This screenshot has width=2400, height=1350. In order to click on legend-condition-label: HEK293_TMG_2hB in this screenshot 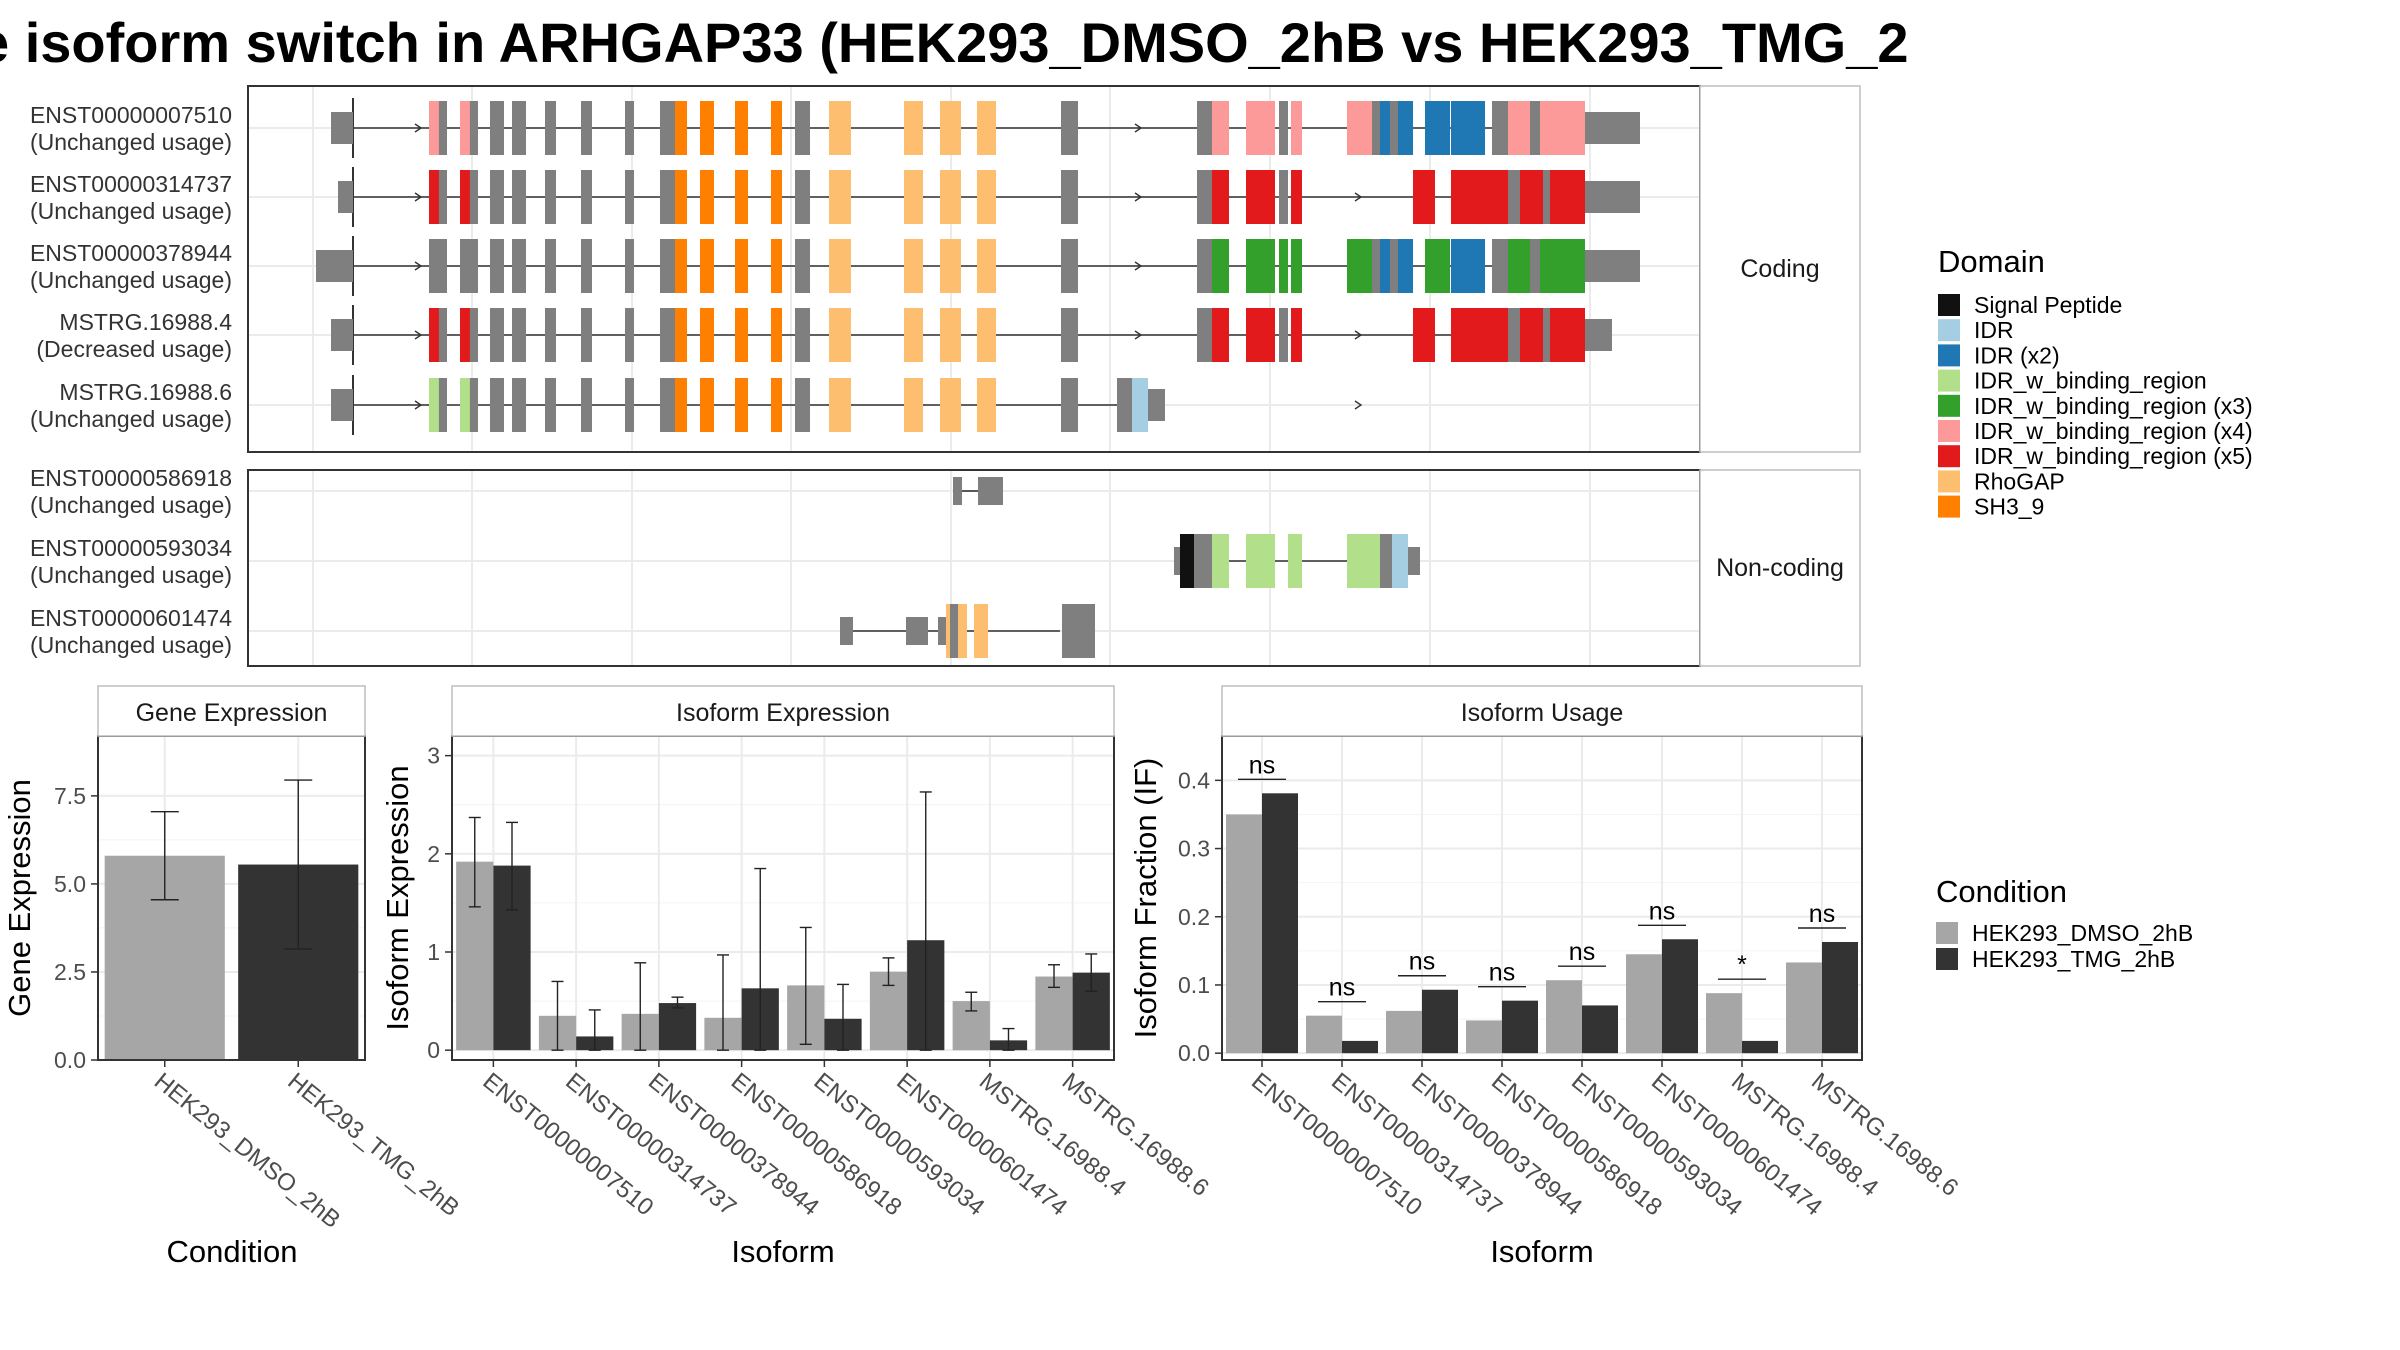, I will do `click(2073, 959)`.